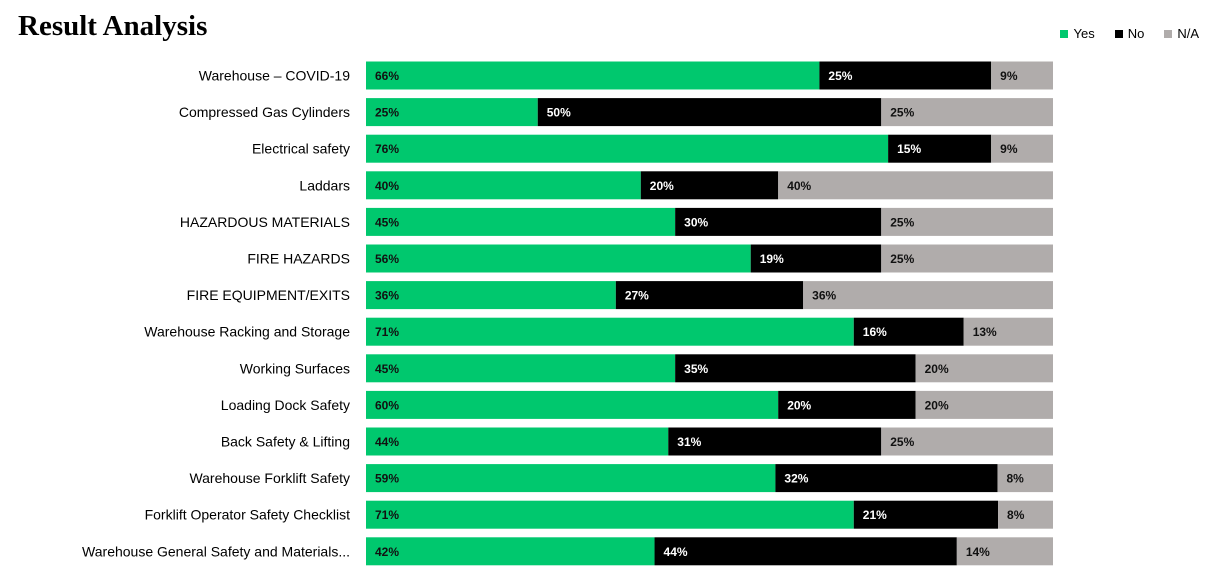 The image size is (1213, 581). Describe the element at coordinates (274, 76) in the screenshot. I see `category-label-warehouse-covid-19: Warehouse – COVID-19` at that location.